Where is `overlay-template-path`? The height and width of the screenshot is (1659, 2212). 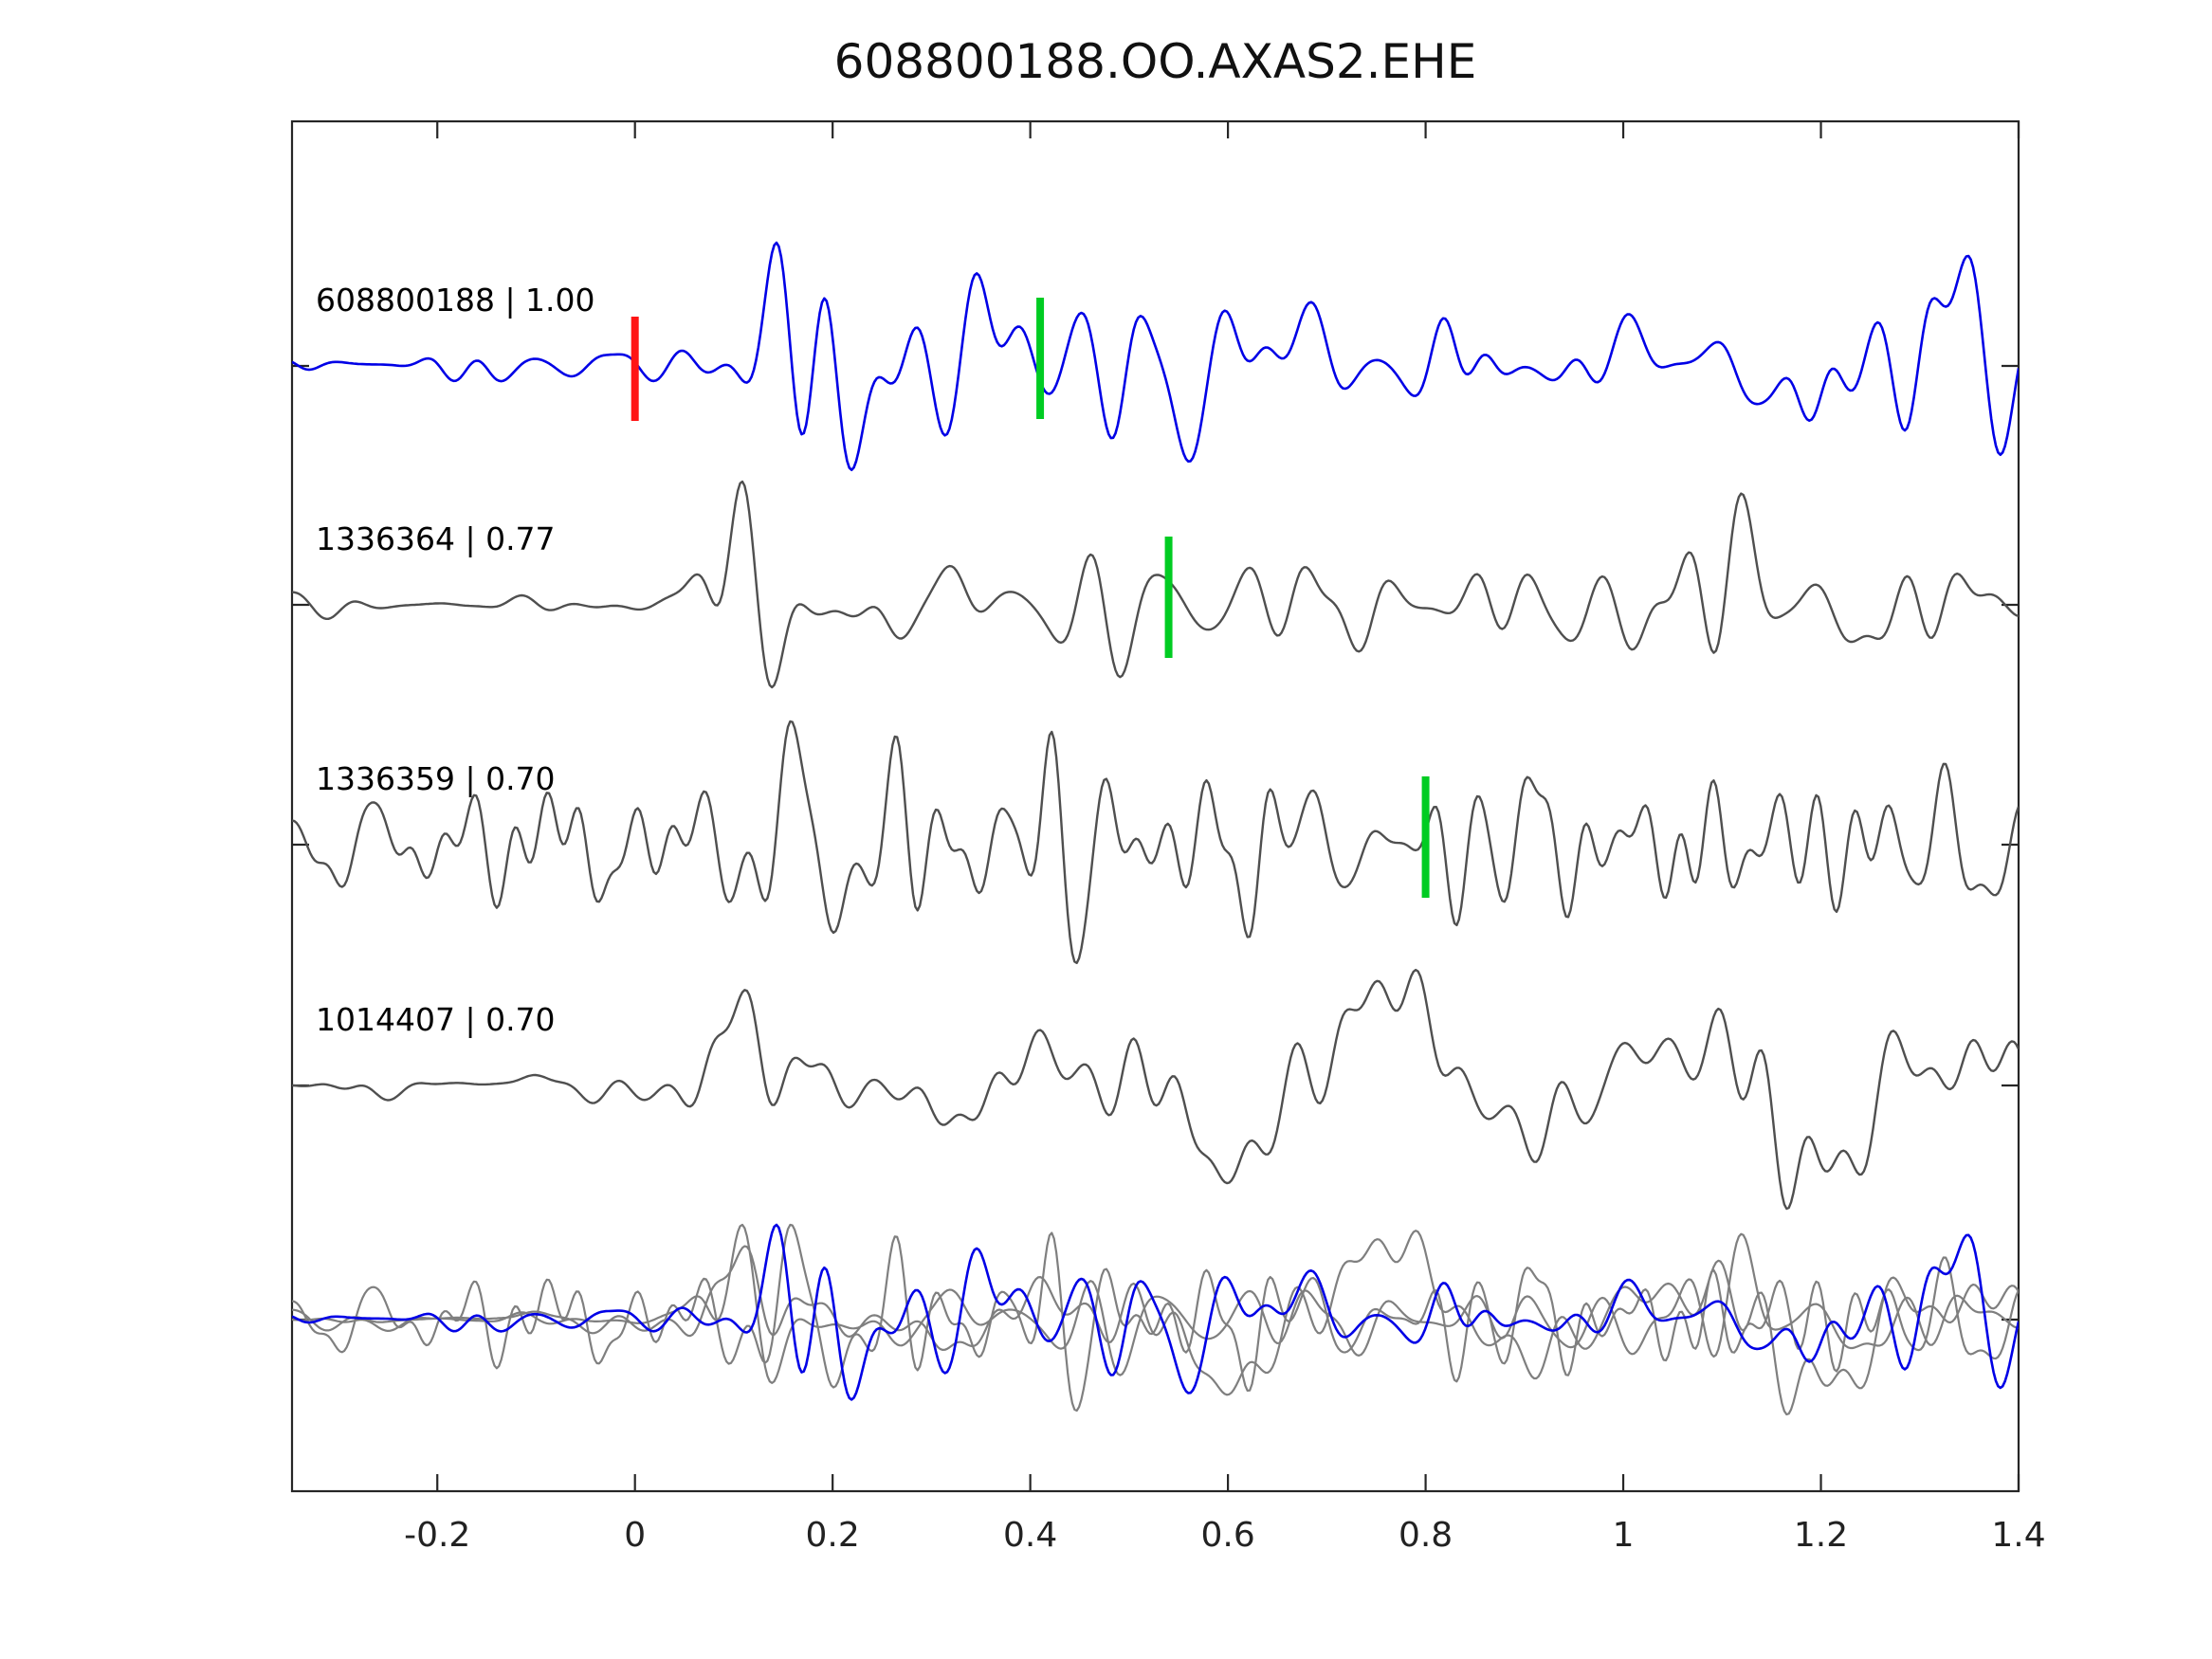 overlay-template-path is located at coordinates (1155, 1312).